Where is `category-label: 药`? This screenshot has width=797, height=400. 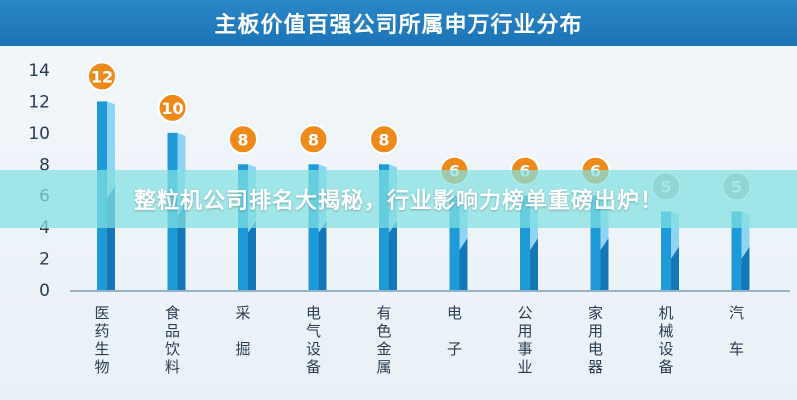
category-label: 药 is located at coordinates (101, 331).